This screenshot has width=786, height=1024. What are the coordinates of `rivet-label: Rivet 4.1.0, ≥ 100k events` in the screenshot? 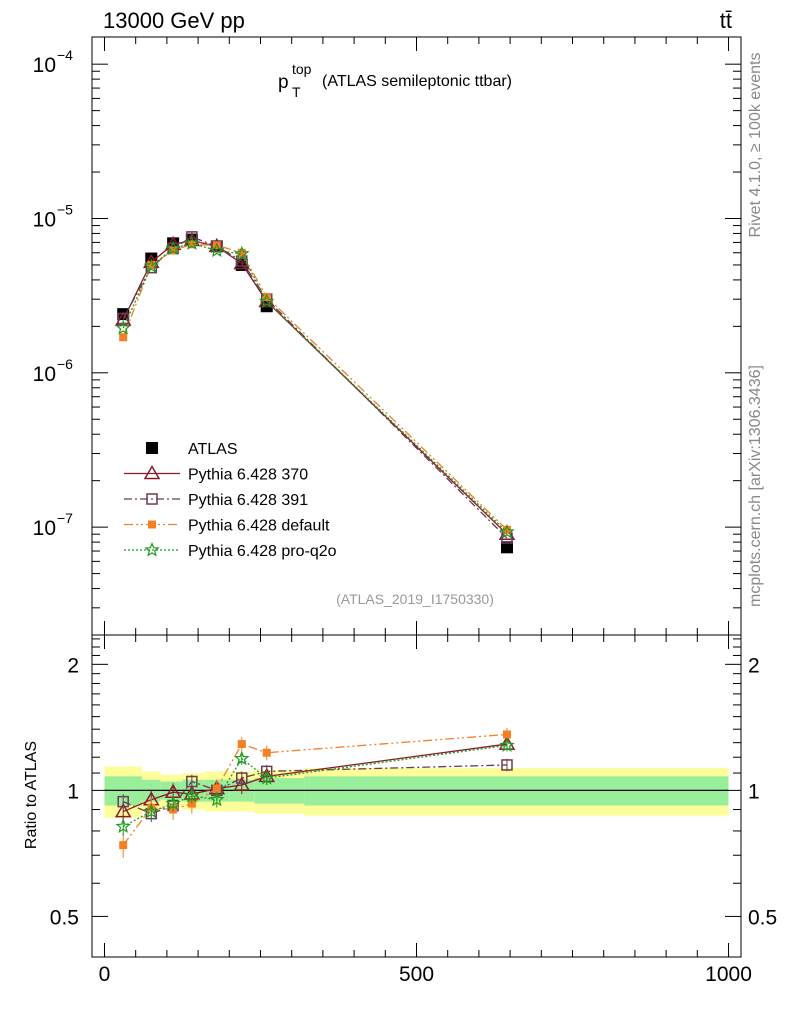 It's located at (755, 145).